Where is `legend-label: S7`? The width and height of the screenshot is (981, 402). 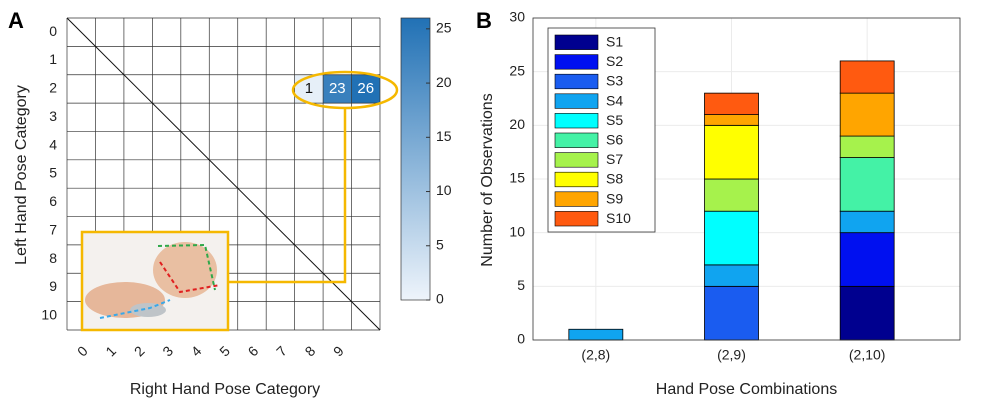
legend-label: S7 is located at coordinates (614, 159).